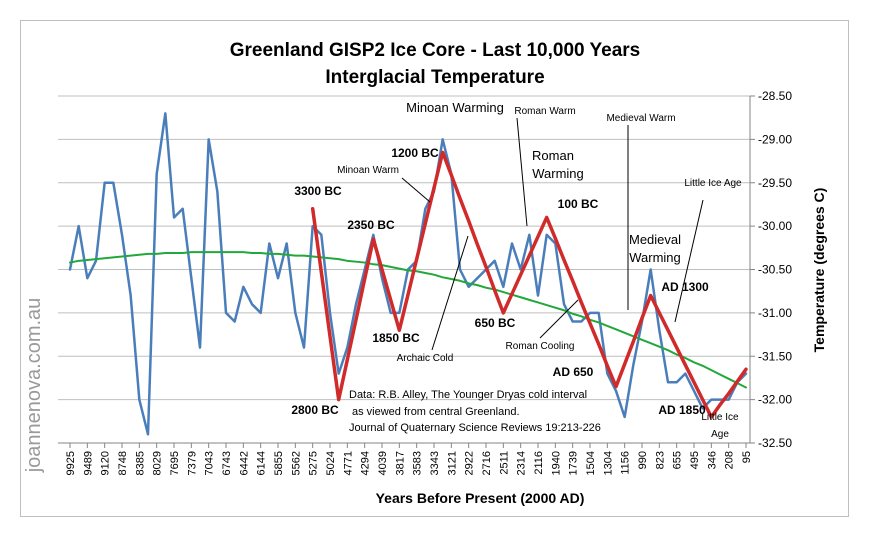  What do you see at coordinates (495, 323) in the screenshot?
I see `annotation: 650 BC` at bounding box center [495, 323].